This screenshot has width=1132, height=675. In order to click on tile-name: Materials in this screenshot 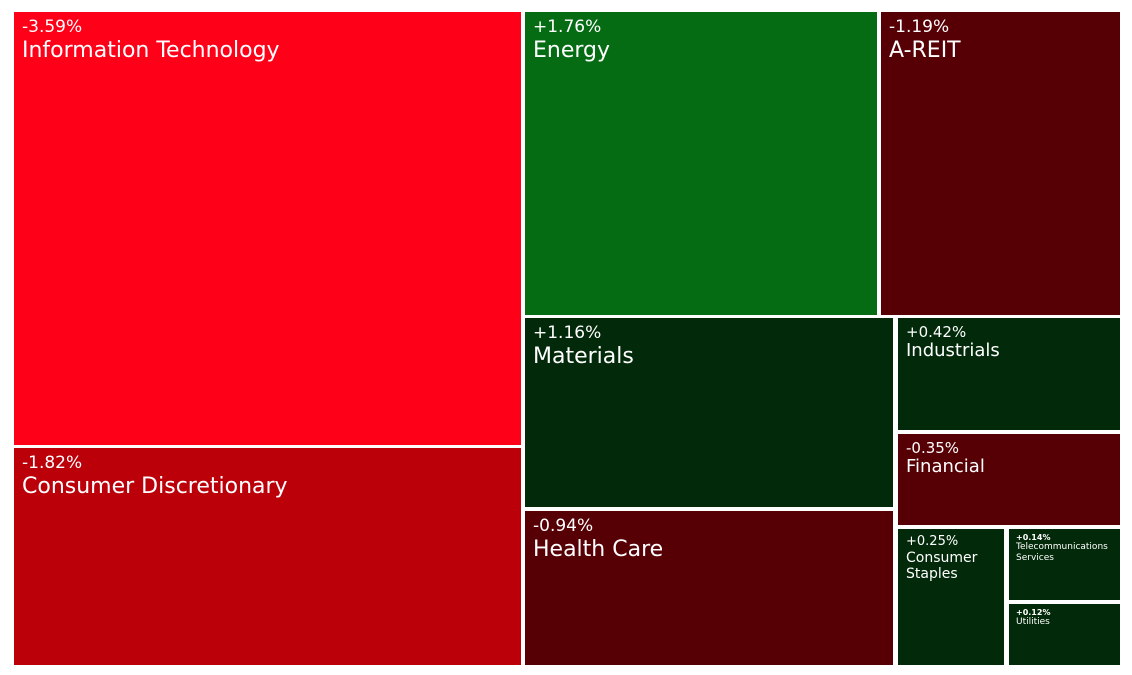, I will do `click(583, 356)`.